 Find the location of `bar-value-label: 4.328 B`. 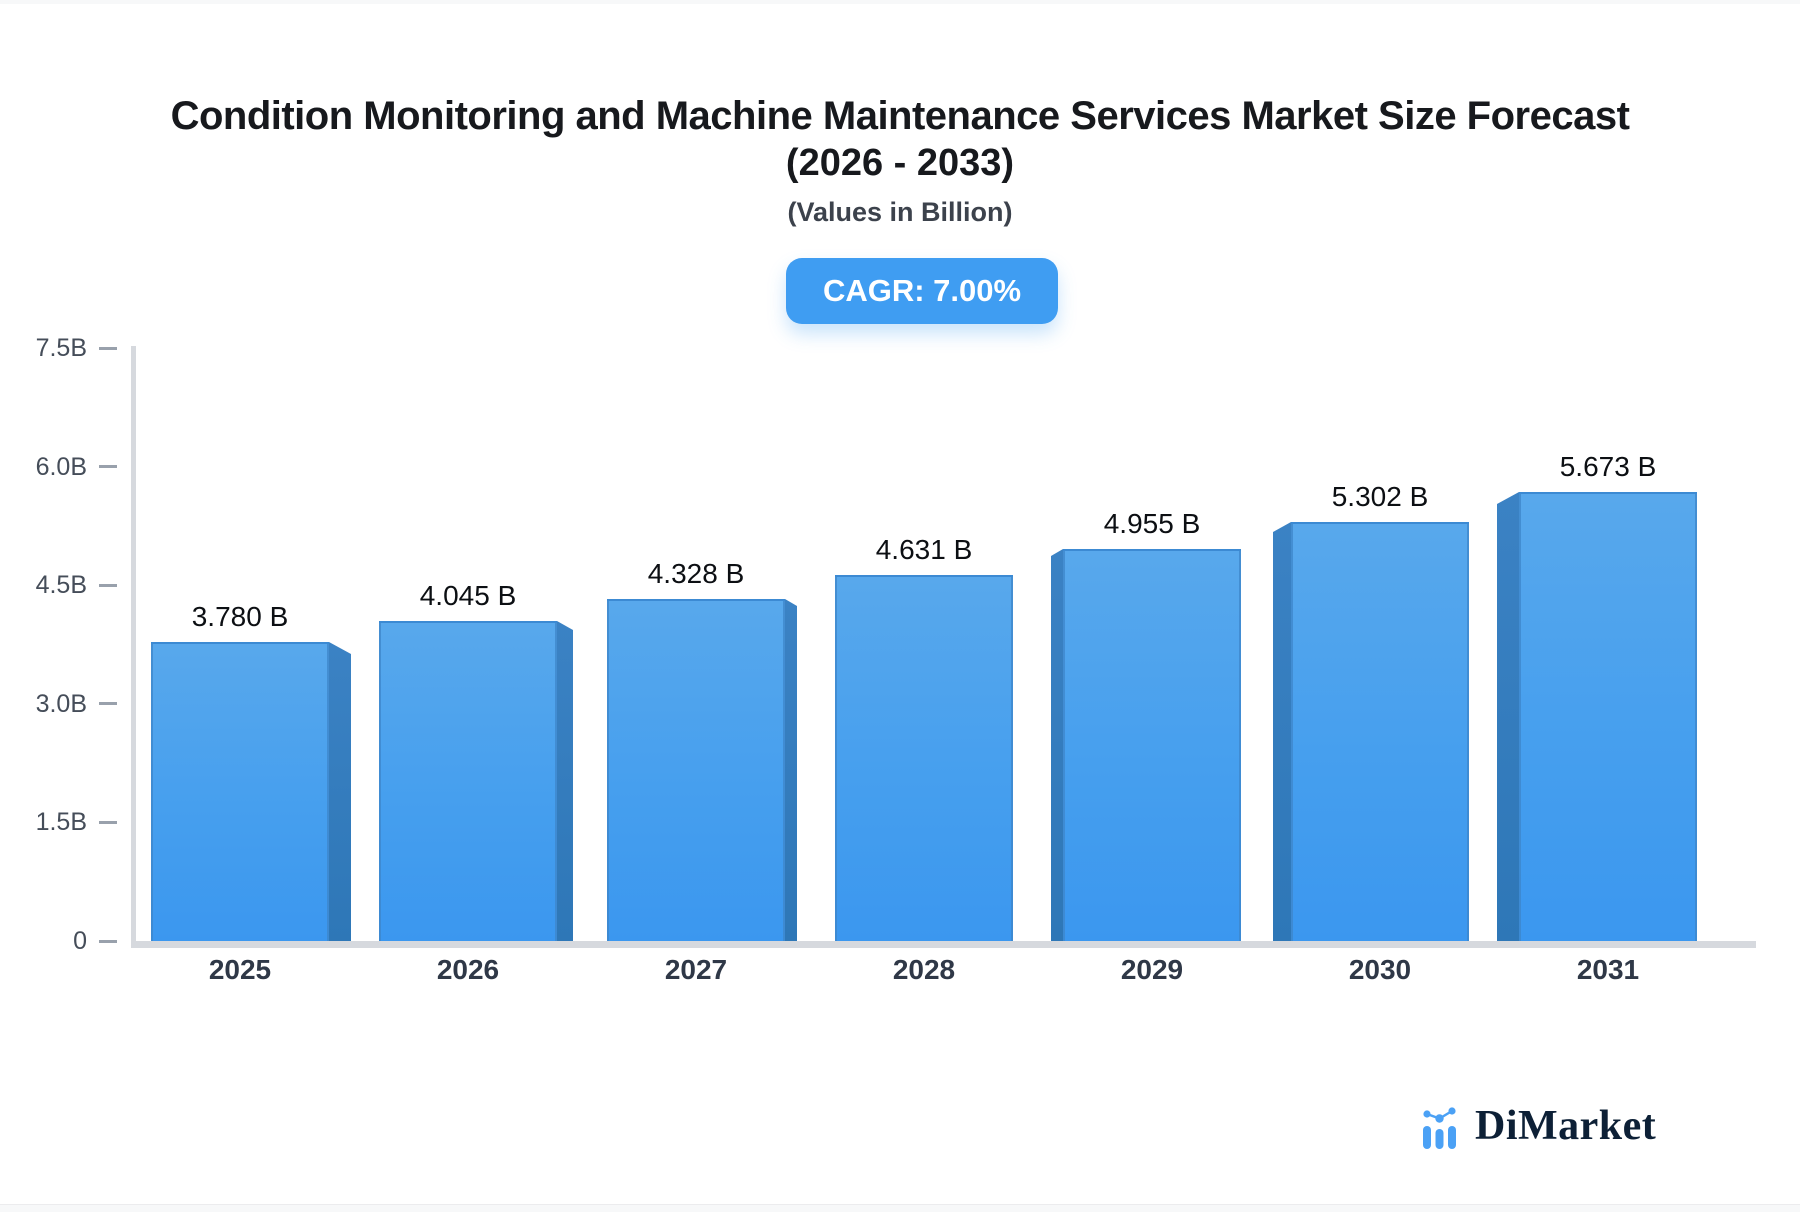

bar-value-label: 4.328 B is located at coordinates (696, 573).